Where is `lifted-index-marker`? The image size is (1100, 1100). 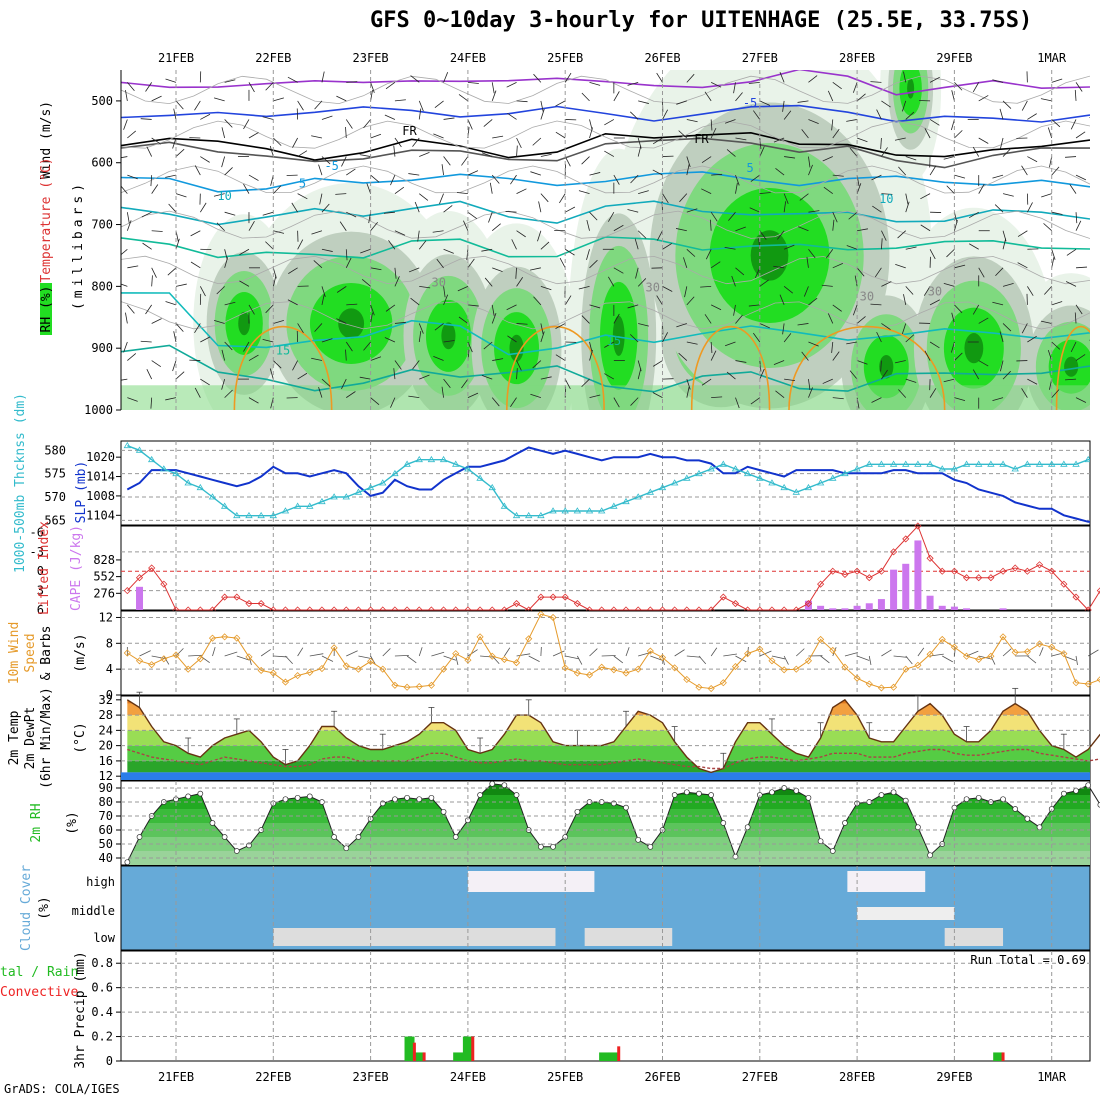
lifted-index-marker is located at coordinates (1015, 568).